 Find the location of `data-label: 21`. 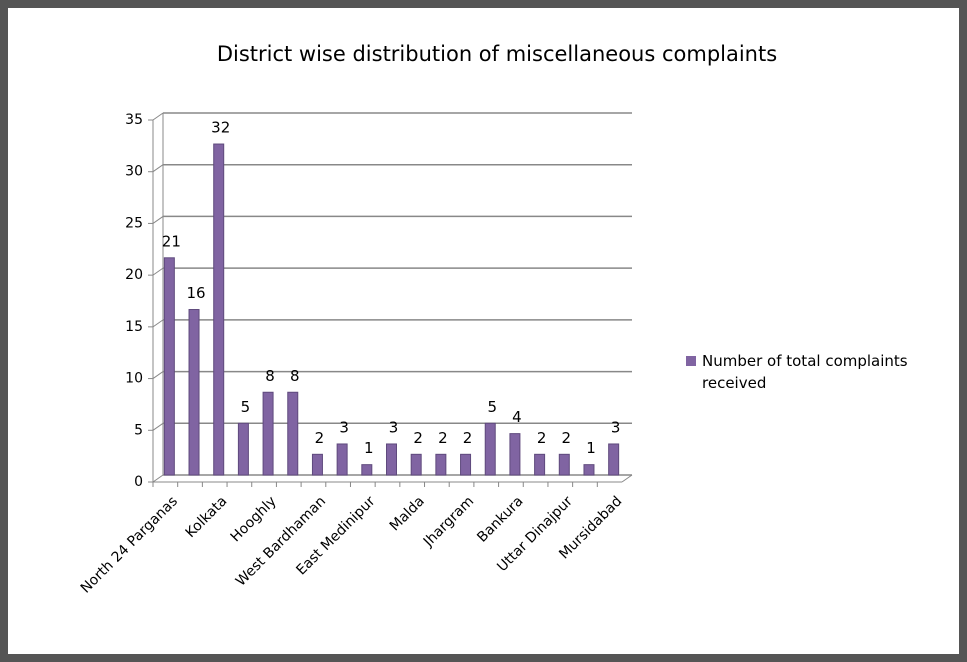

data-label: 21 is located at coordinates (171, 241).